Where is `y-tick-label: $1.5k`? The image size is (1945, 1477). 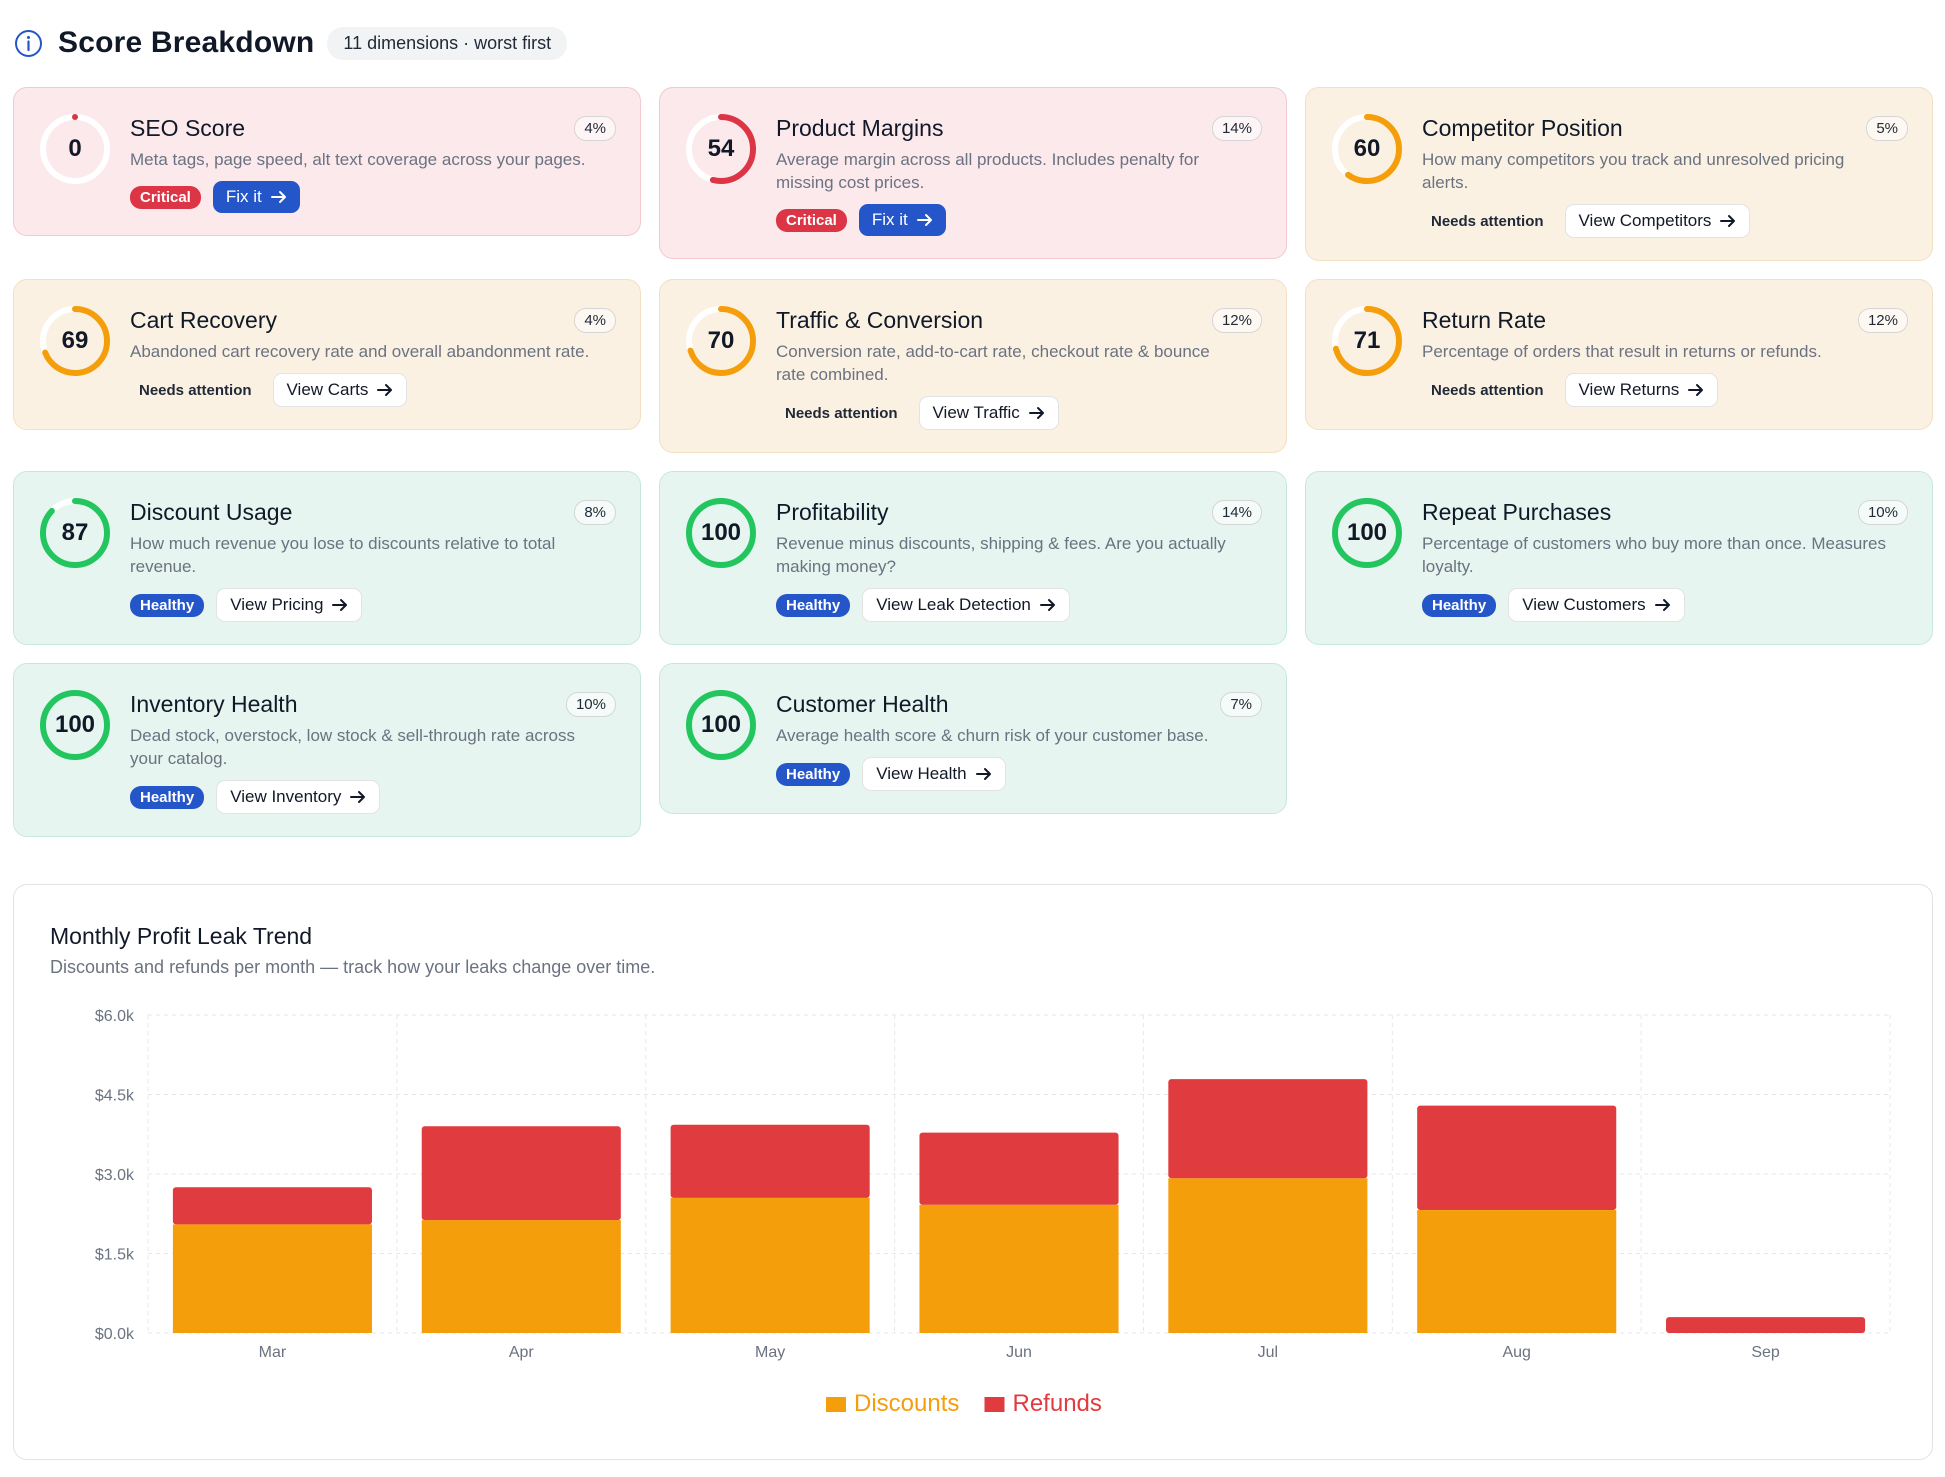
y-tick-label: $1.5k is located at coordinates (115, 1255).